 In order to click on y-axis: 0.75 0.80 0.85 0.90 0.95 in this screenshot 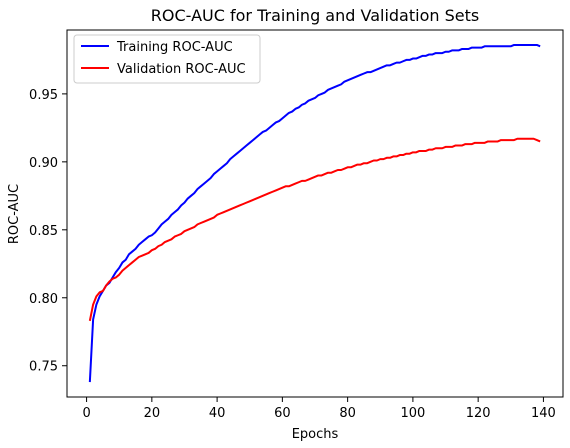, I will do `click(48, 231)`.